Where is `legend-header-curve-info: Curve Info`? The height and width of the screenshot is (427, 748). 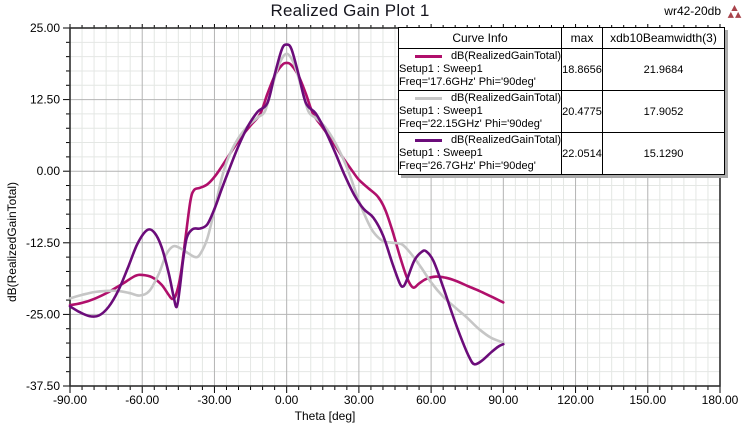
legend-header-curve-info: Curve Info is located at coordinates (480, 38).